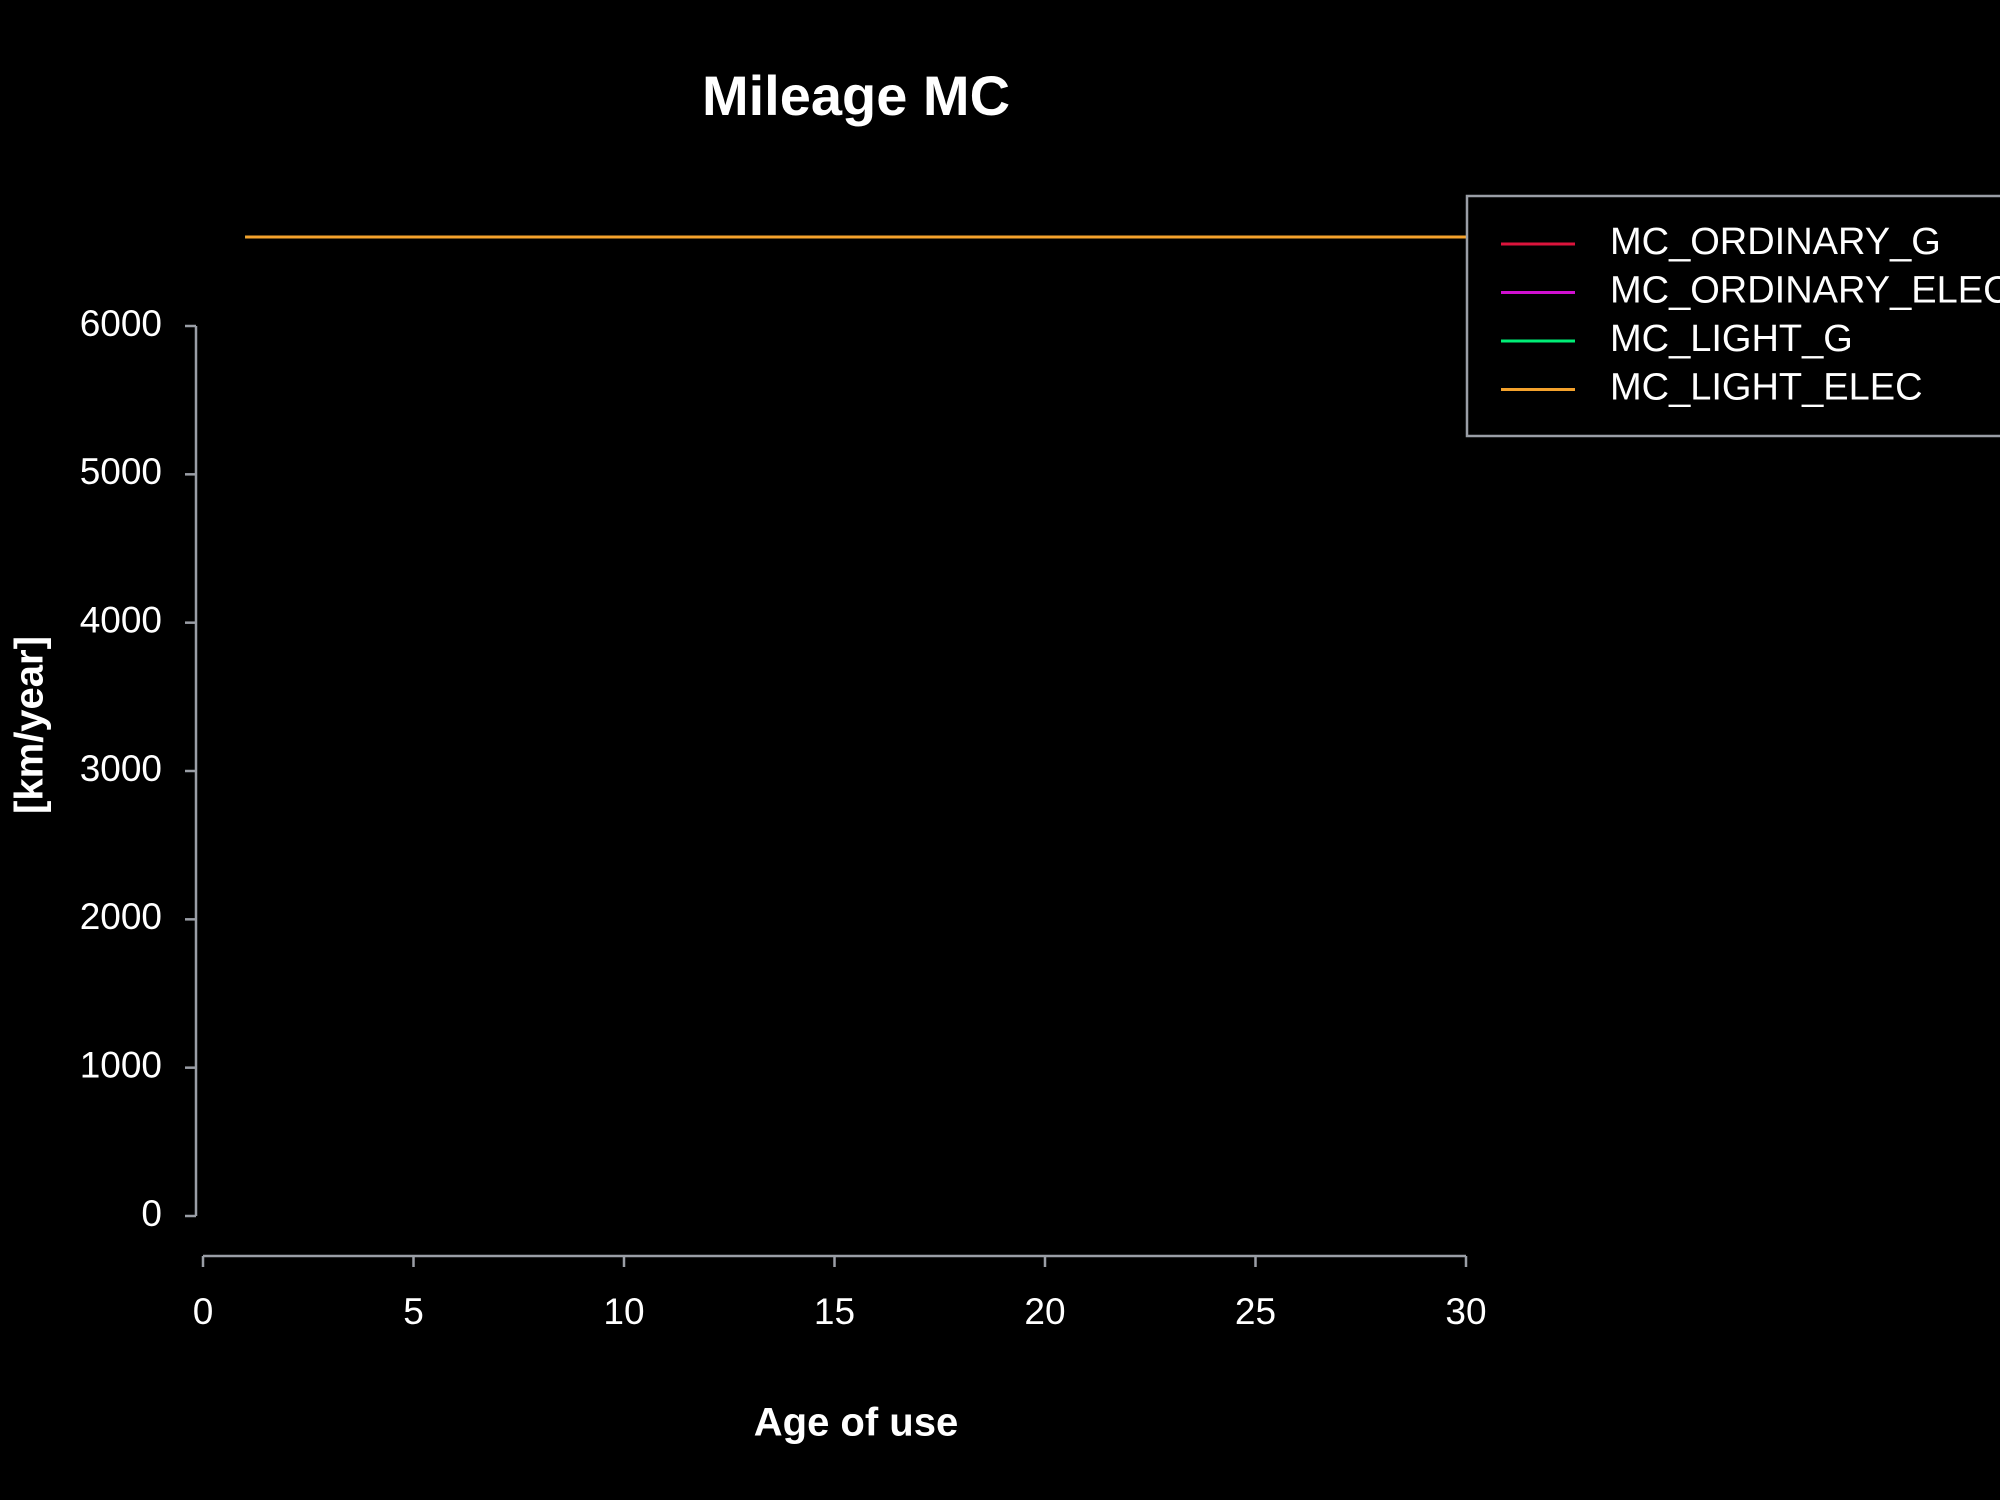 The image size is (2000, 1500). What do you see at coordinates (151, 1213) in the screenshot?
I see `y-tick-label: 0` at bounding box center [151, 1213].